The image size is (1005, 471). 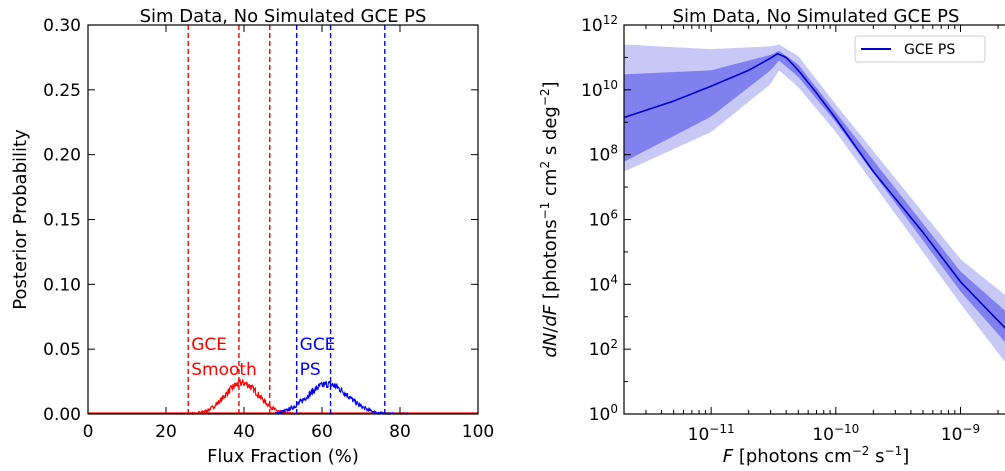 I want to click on left-x-tick-label: 100, so click(x=478, y=432).